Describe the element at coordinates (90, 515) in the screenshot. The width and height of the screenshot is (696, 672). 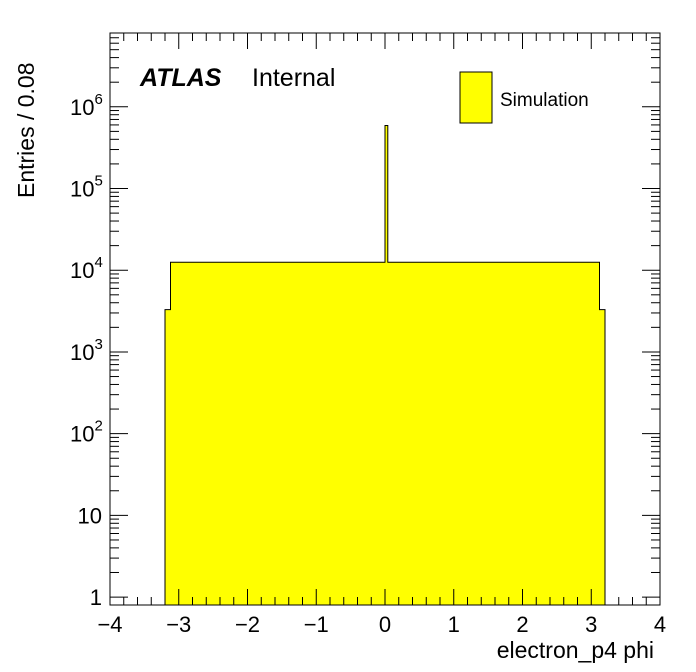
I see `y-tick-label: 10` at that location.